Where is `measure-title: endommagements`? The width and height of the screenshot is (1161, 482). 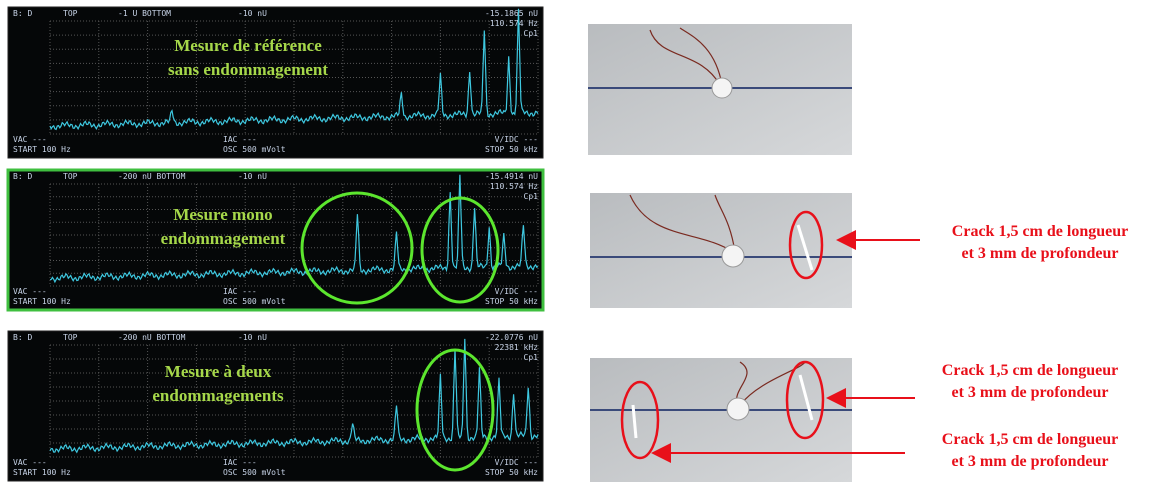
measure-title: endommagements is located at coordinates (218, 395).